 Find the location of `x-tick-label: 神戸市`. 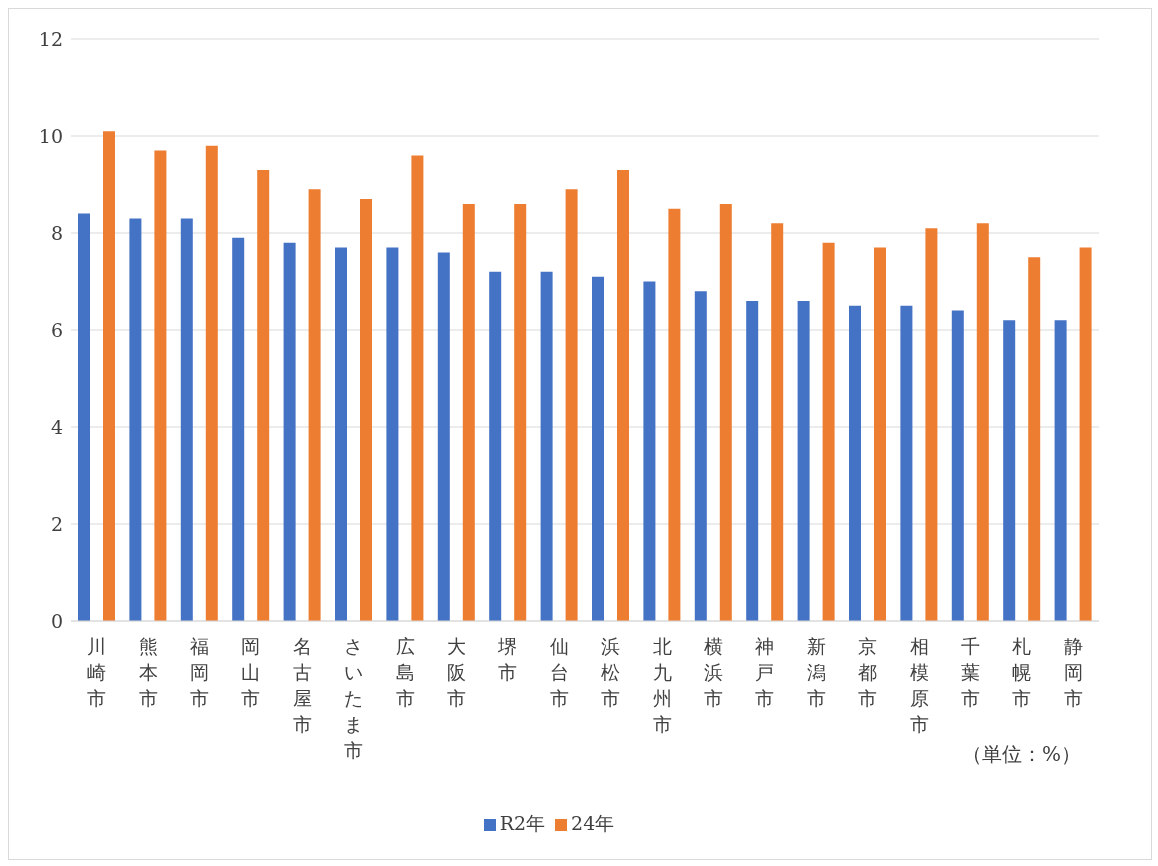

x-tick-label: 神戸市 is located at coordinates (765, 672).